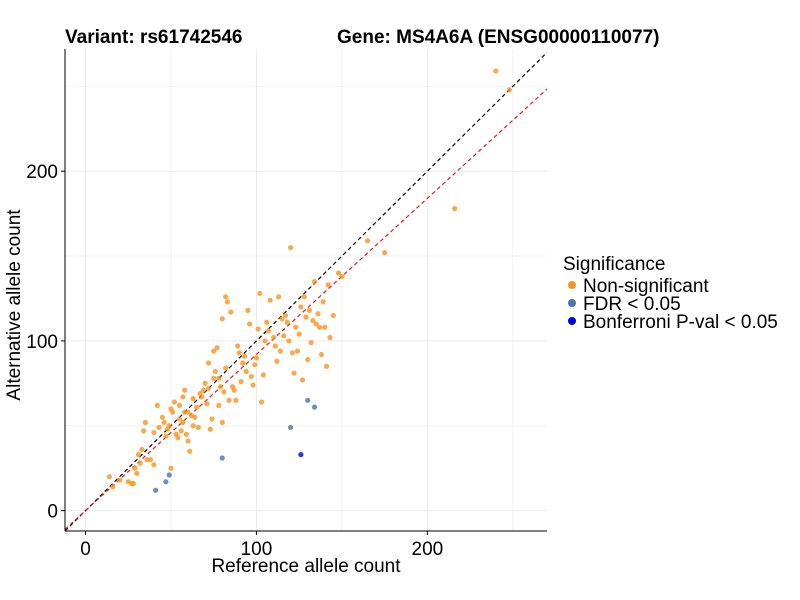  I want to click on x-tick-label: 200, so click(428, 549).